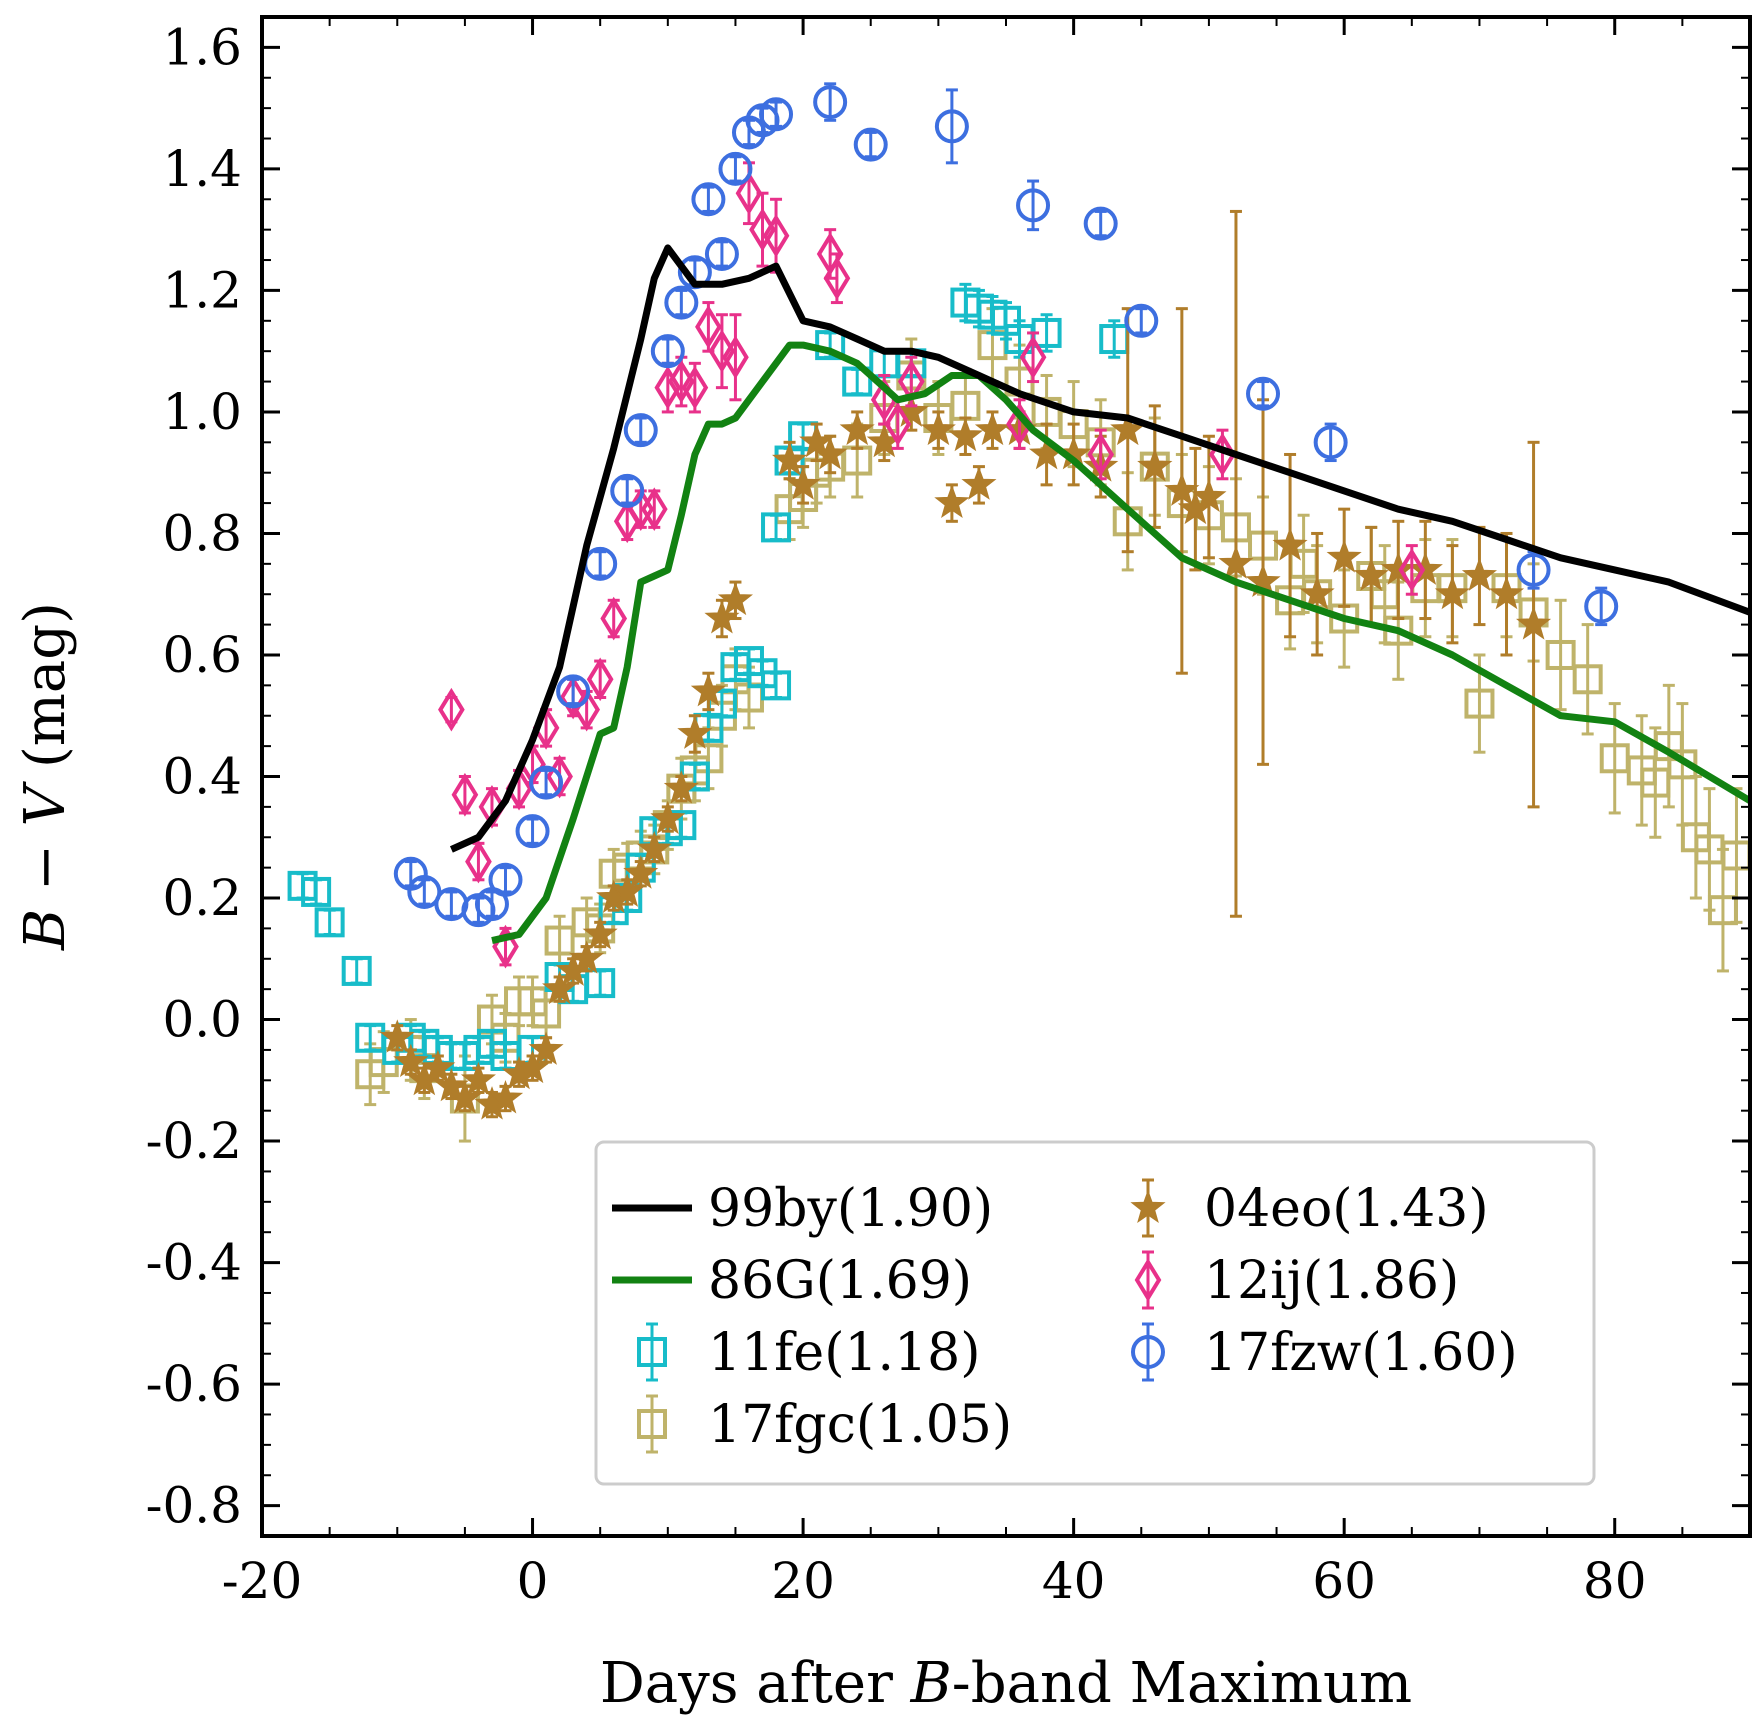 The image size is (1762, 1730). What do you see at coordinates (652, 1424) in the screenshot?
I see `legend-marker-17fgc` at bounding box center [652, 1424].